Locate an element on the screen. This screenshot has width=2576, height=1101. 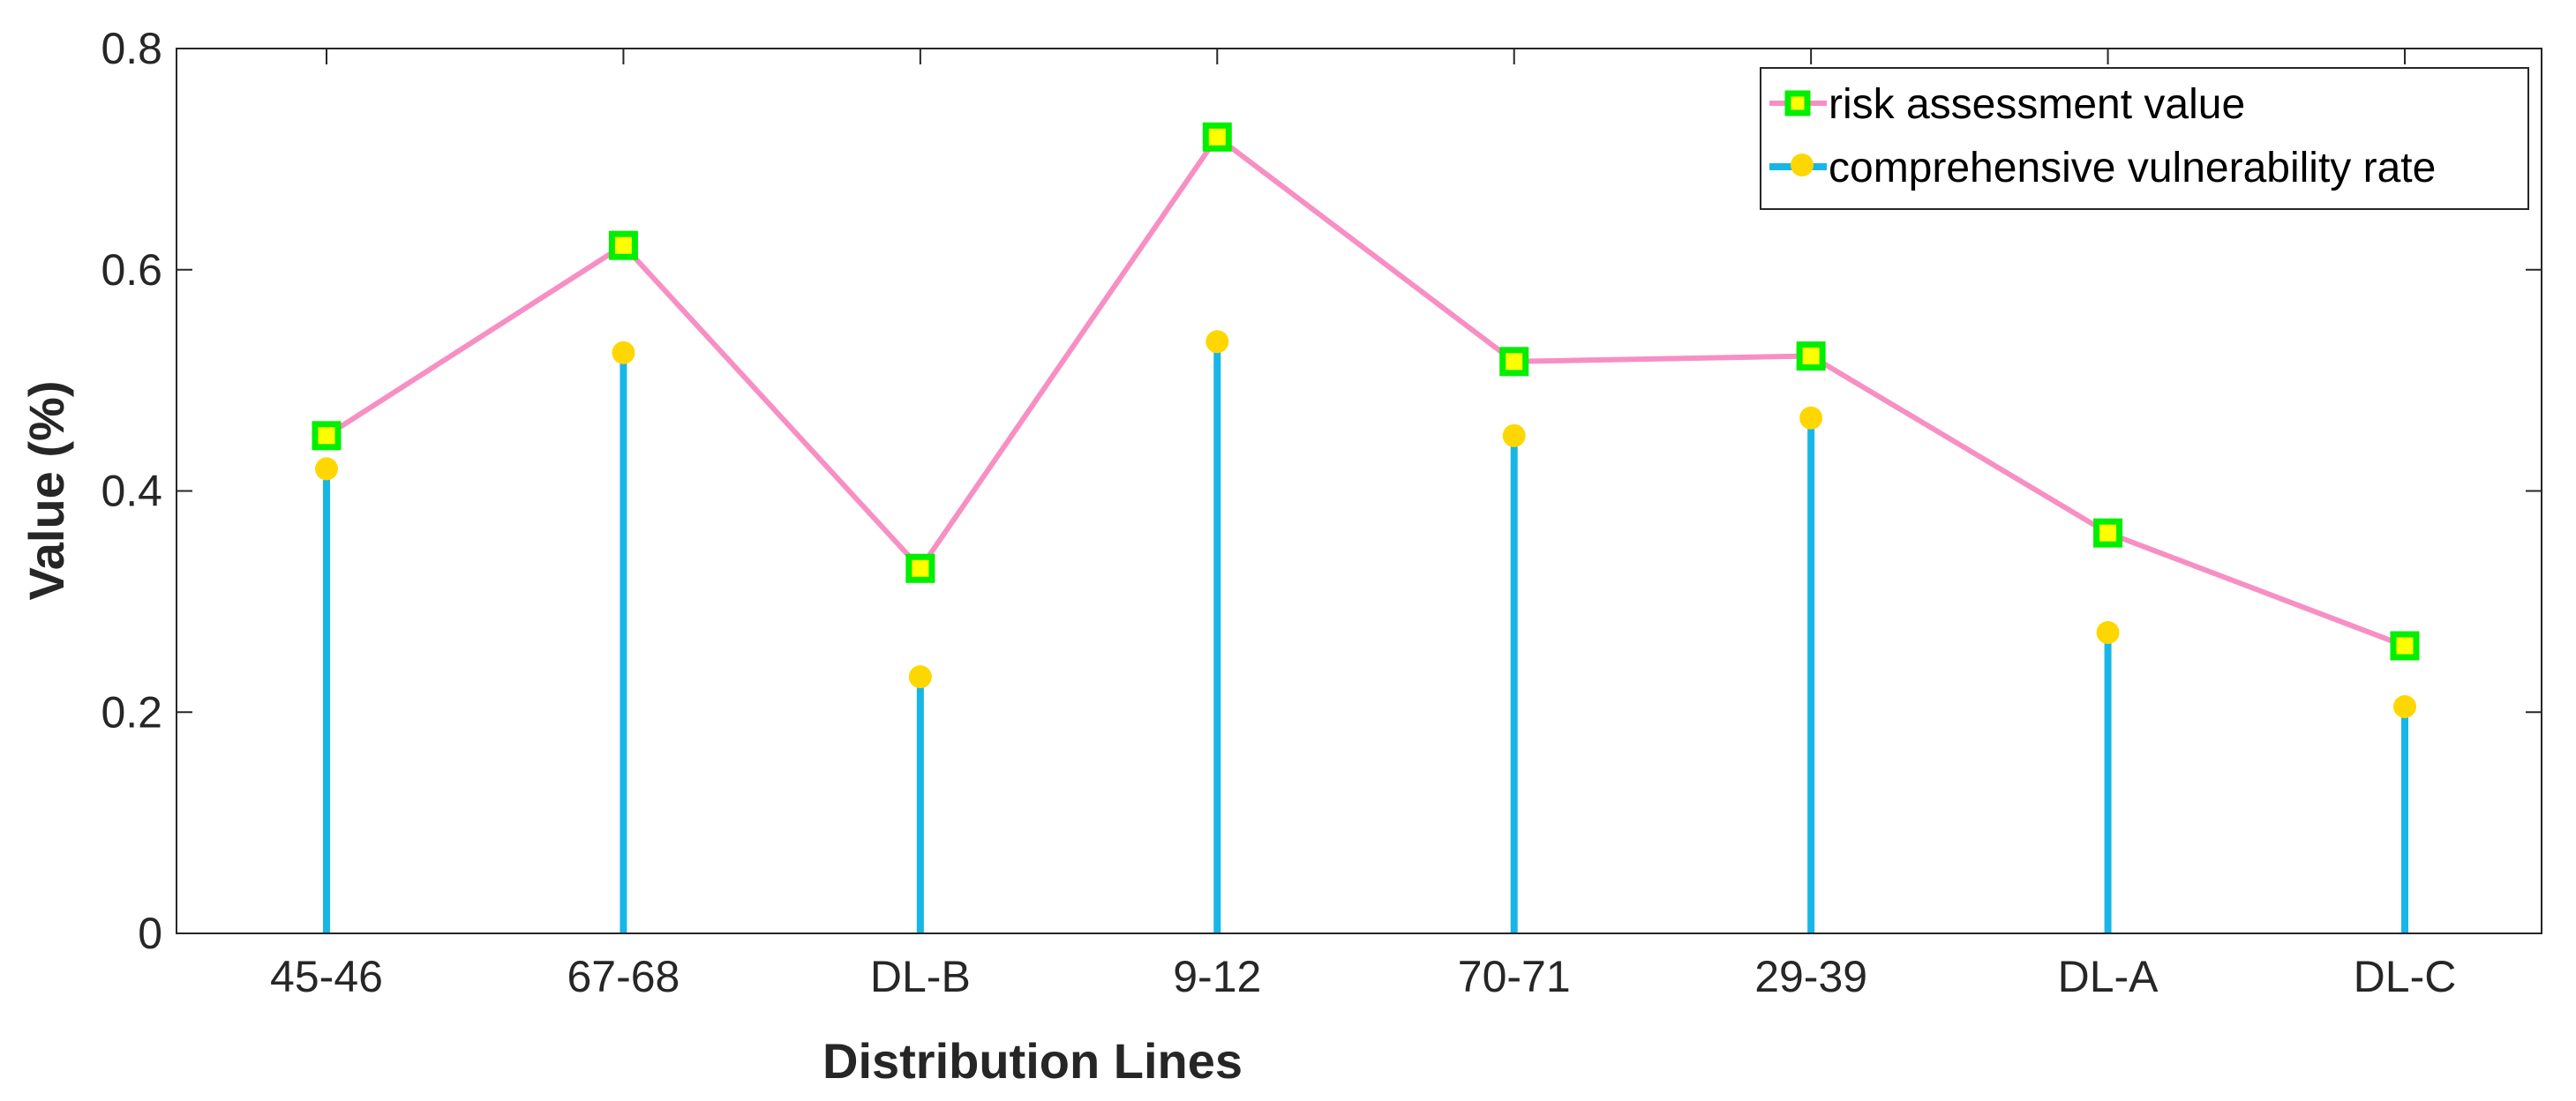
legend-box is located at coordinates (2144, 139).